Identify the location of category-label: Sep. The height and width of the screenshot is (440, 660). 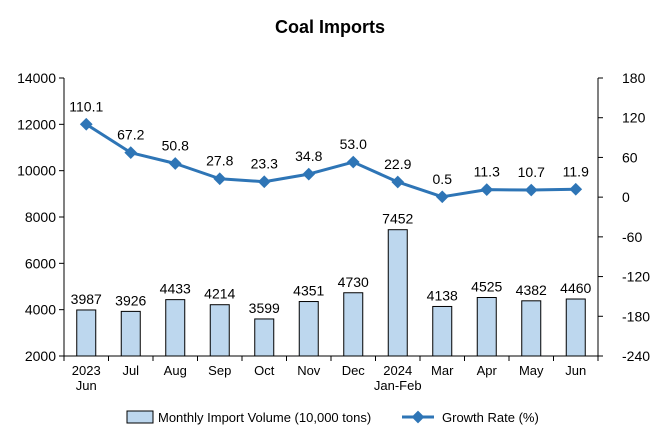
(219, 370).